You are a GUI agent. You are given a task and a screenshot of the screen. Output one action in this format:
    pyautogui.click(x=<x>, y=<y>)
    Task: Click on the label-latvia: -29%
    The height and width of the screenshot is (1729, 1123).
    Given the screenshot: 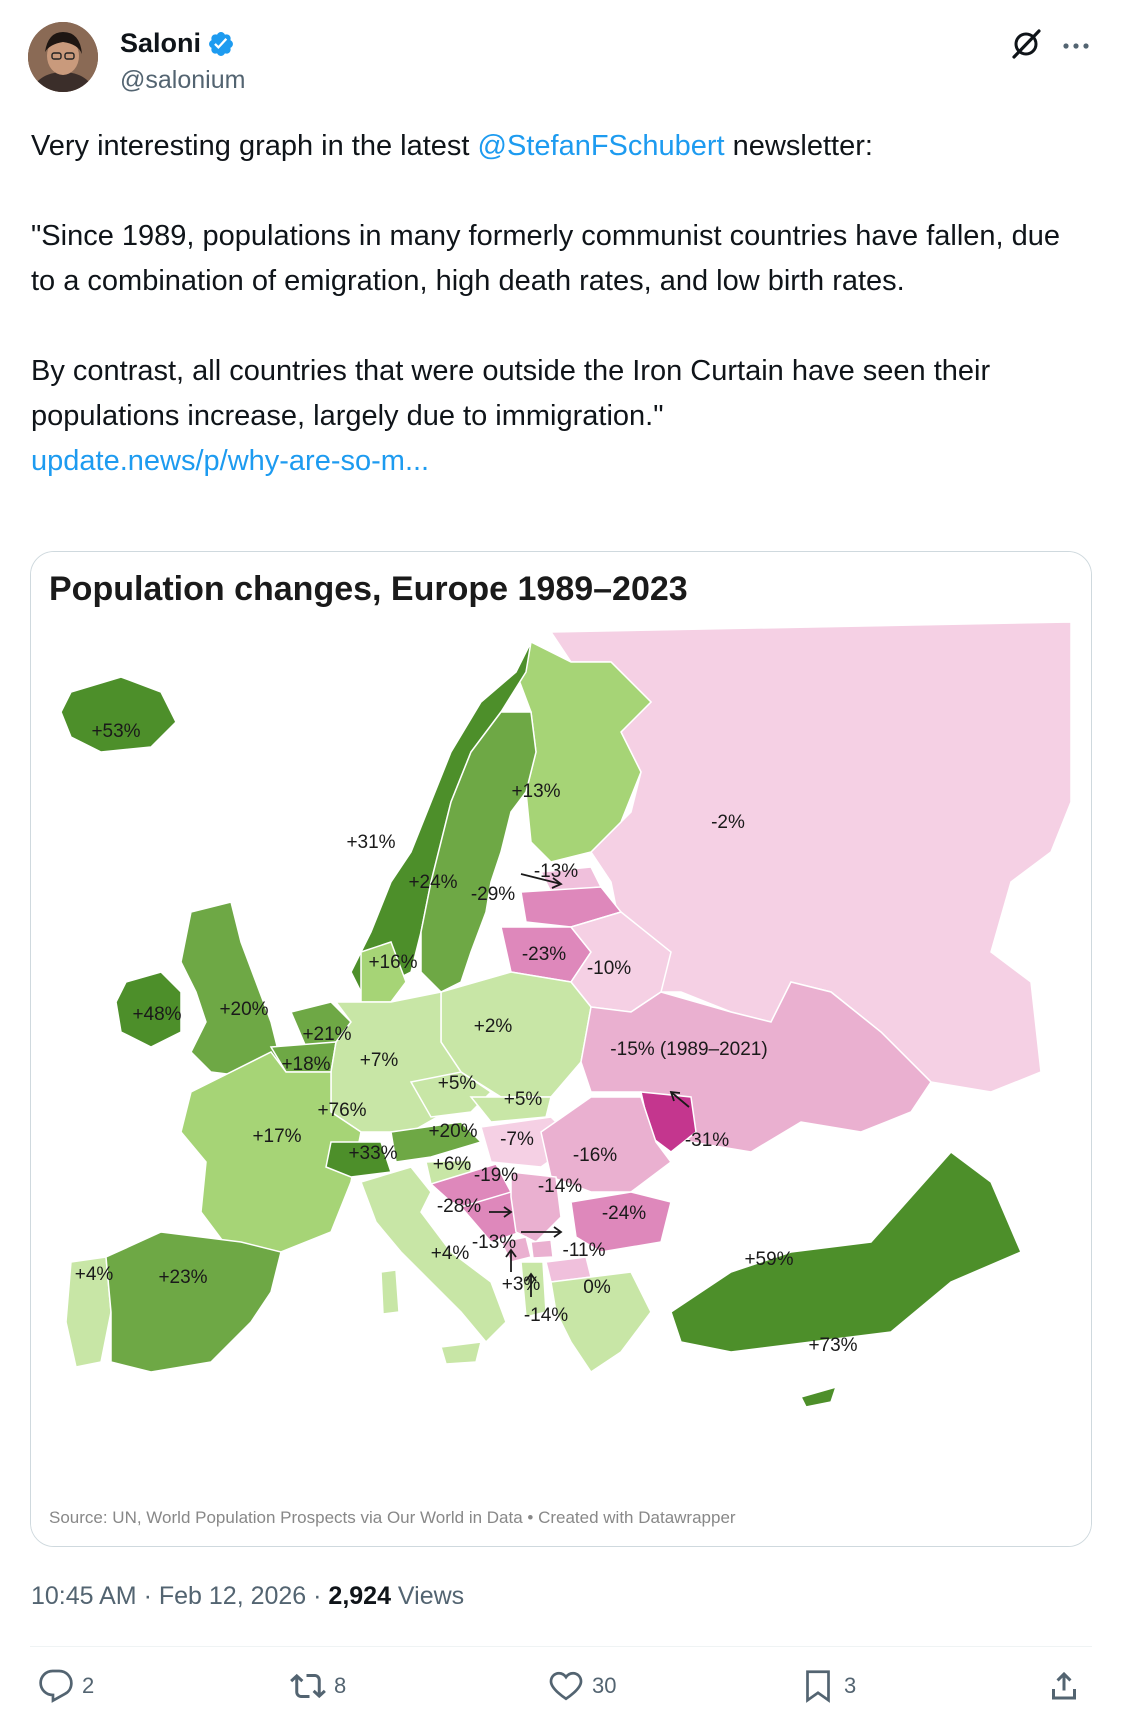 What is the action you would take?
    pyautogui.click(x=493, y=894)
    